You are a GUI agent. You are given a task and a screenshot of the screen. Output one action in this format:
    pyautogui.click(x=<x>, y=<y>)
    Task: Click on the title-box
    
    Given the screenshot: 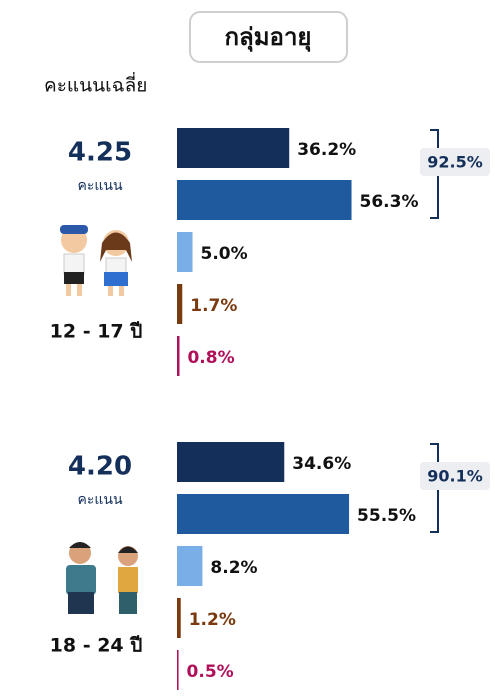 What is the action you would take?
    pyautogui.click(x=268, y=37)
    